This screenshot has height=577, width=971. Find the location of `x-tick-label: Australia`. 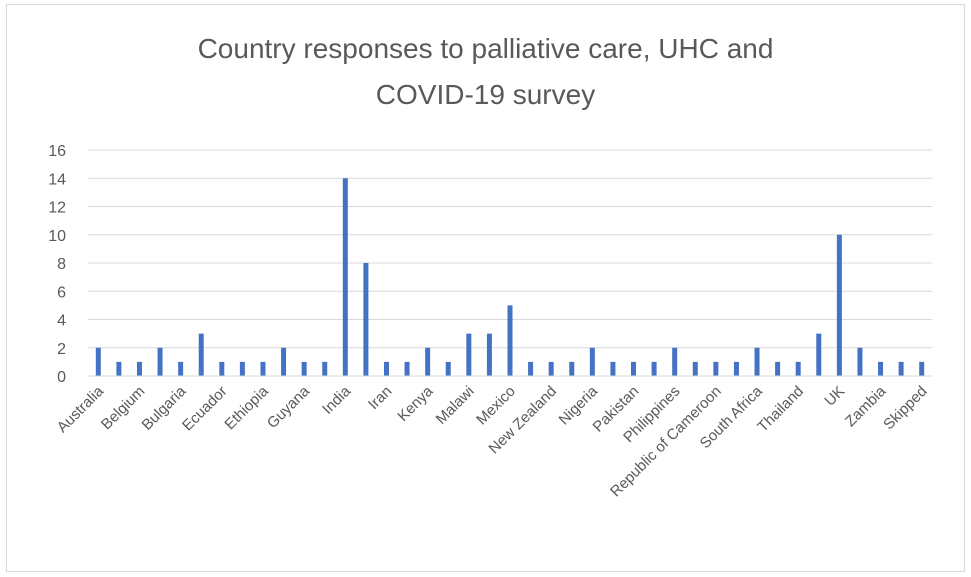

x-tick-label: Australia is located at coordinates (81, 409).